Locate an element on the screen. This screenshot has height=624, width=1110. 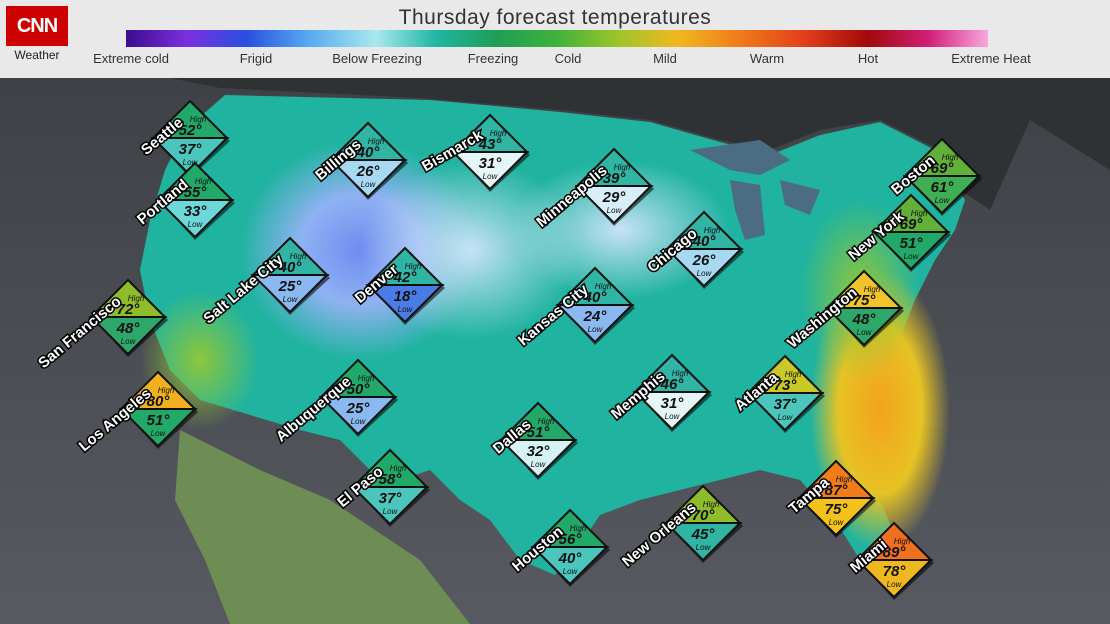
high-temp-value: 46° is located at coordinates (672, 384).